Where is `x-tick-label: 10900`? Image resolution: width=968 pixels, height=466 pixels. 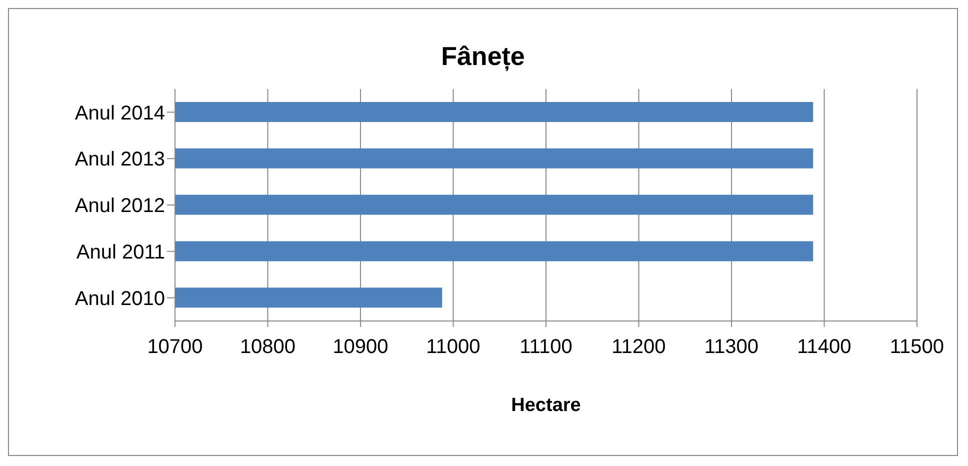
x-tick-label: 10900 is located at coordinates (360, 347).